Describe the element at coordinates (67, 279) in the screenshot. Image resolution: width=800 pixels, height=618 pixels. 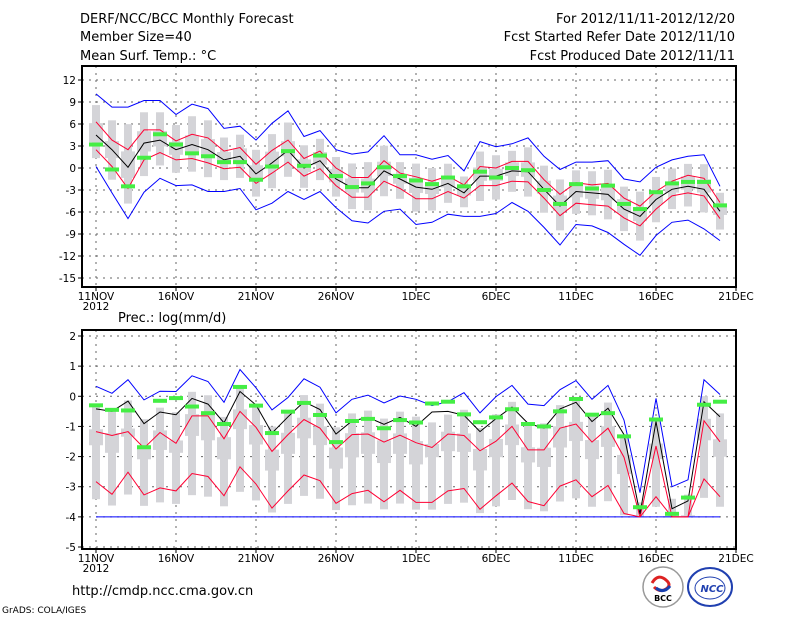
I see `y-tick-label: -15` at that location.